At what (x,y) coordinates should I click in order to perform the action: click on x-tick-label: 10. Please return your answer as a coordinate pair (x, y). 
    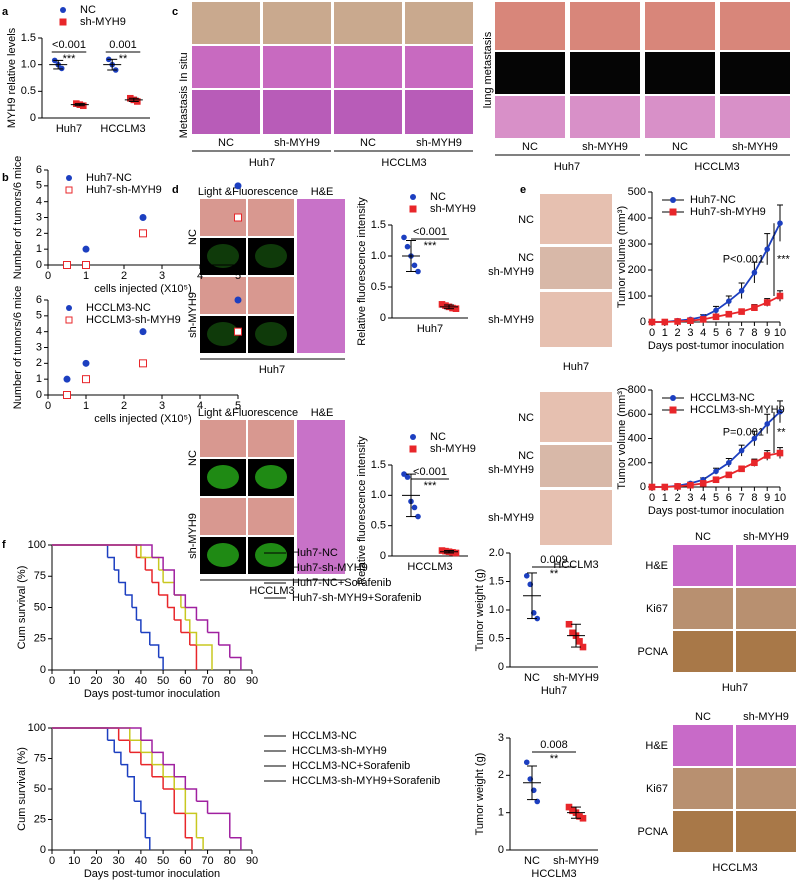
    Looking at the image, I should click on (74, 681).